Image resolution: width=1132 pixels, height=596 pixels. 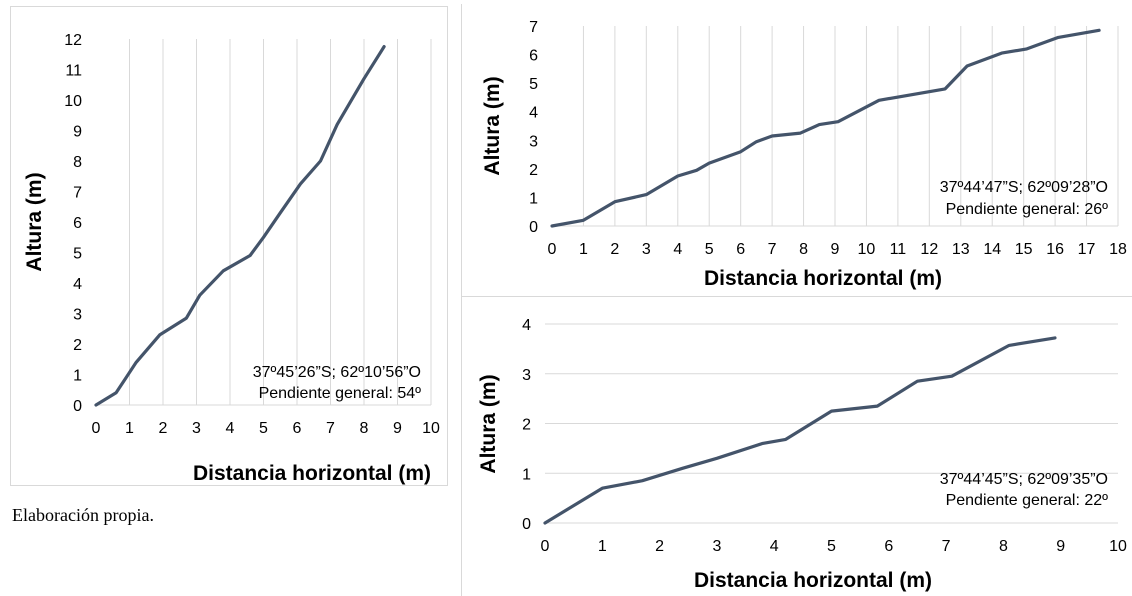 What do you see at coordinates (526, 325) in the screenshot?
I see `chart-3-ytick-label-4: 4` at bounding box center [526, 325].